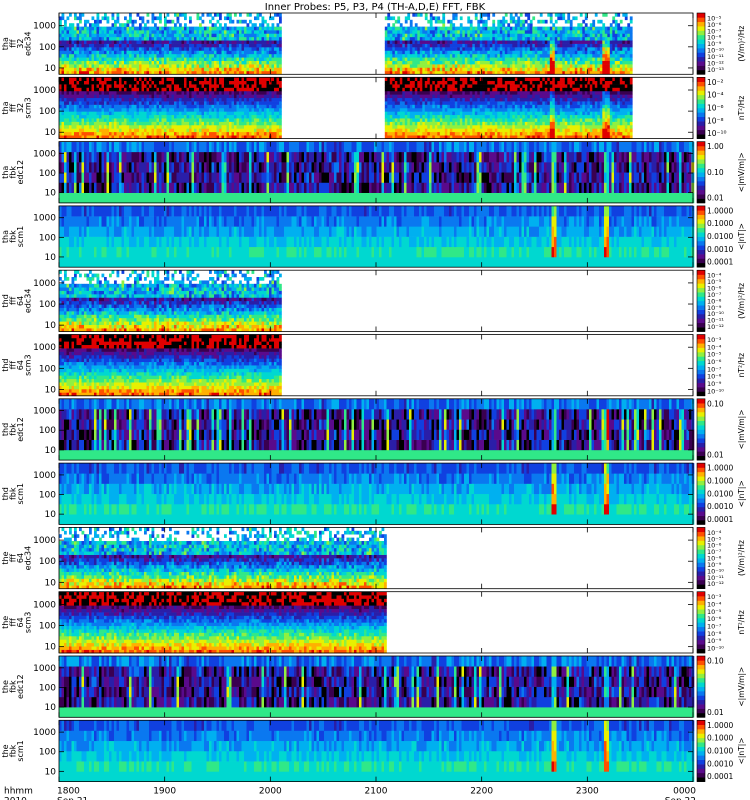 This screenshot has height=800, width=750. What do you see at coordinates (741, 44) in the screenshot?
I see `colorbar-label: (V/m)²/Hz` at bounding box center [741, 44].